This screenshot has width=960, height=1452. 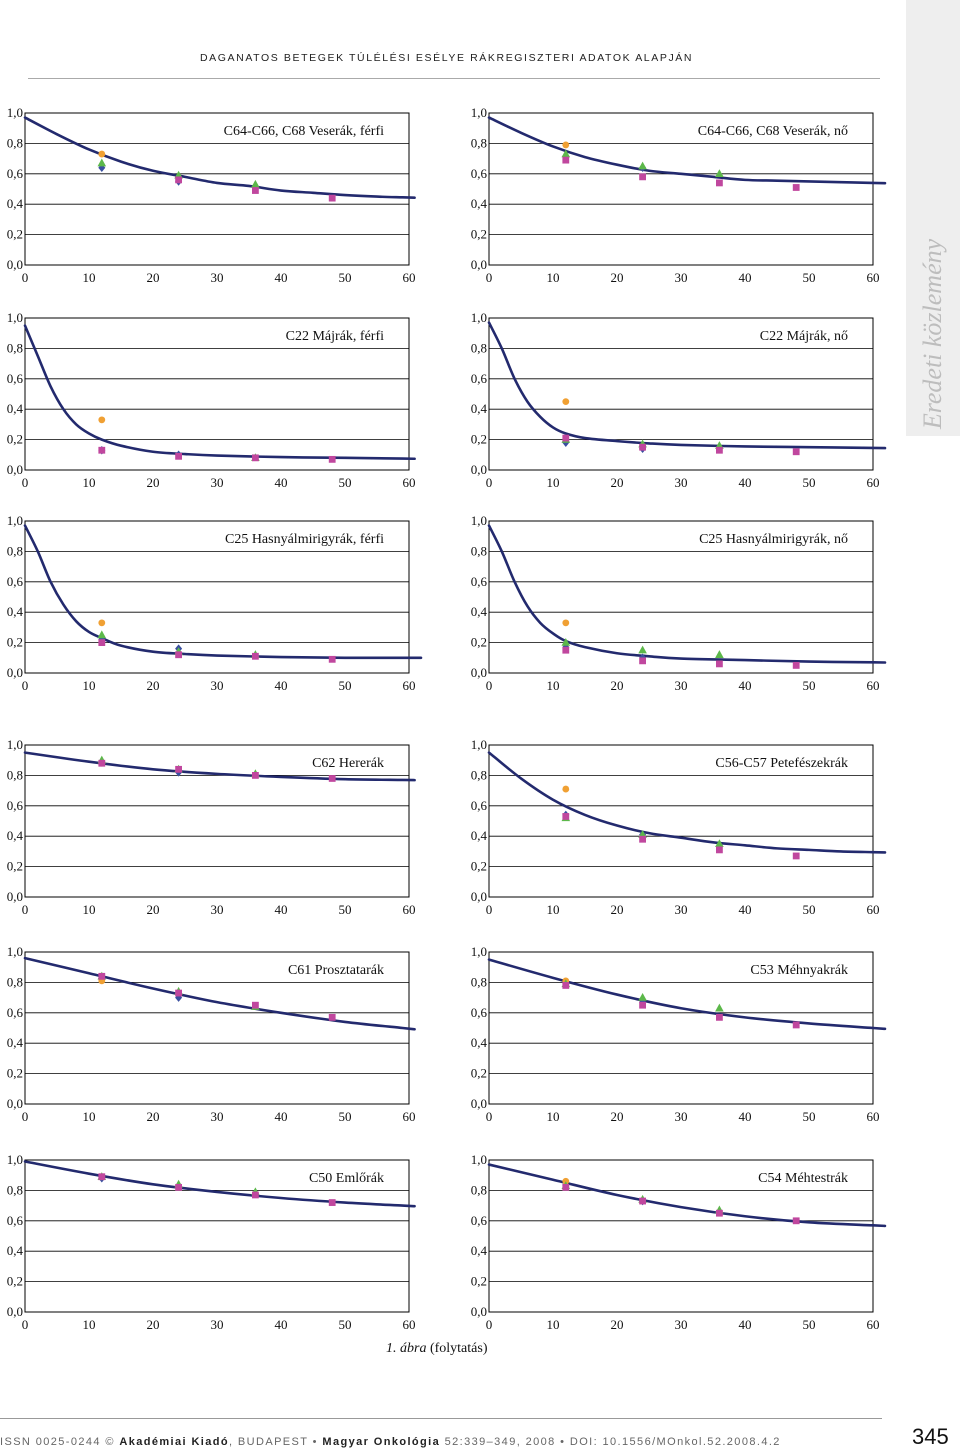 What do you see at coordinates (346, 1178) in the screenshot?
I see `chart-title: C50 Emlőrák` at bounding box center [346, 1178].